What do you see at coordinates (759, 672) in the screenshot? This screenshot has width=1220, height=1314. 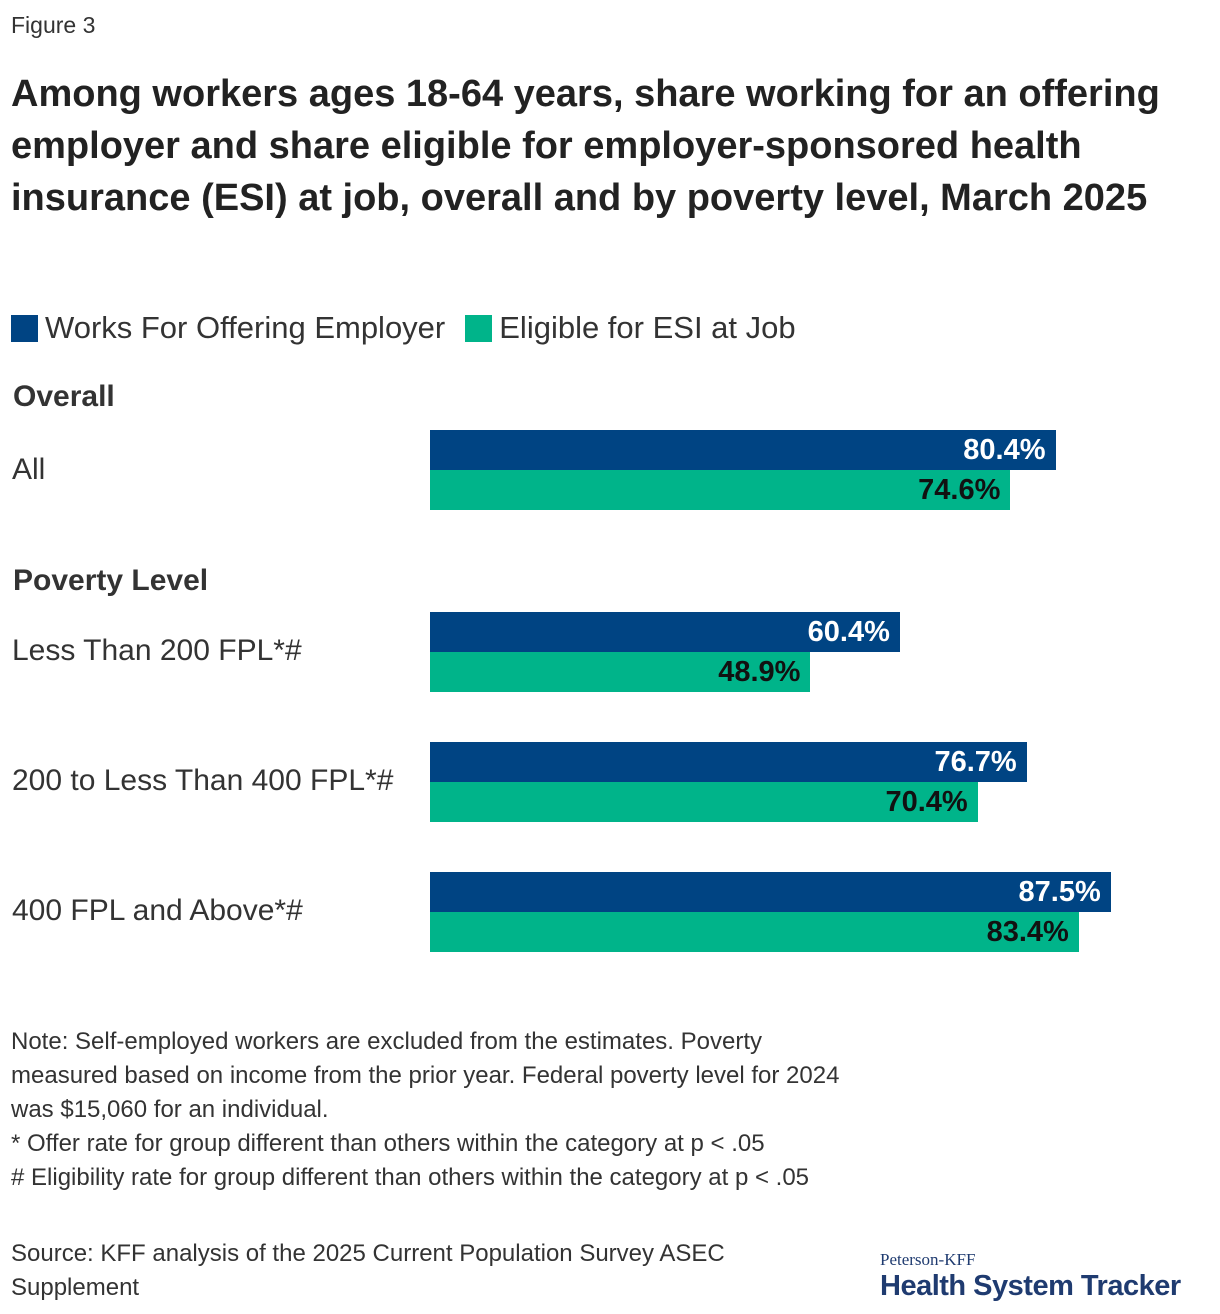 I see `bar-eligible-1-value-label: 48.9%` at bounding box center [759, 672].